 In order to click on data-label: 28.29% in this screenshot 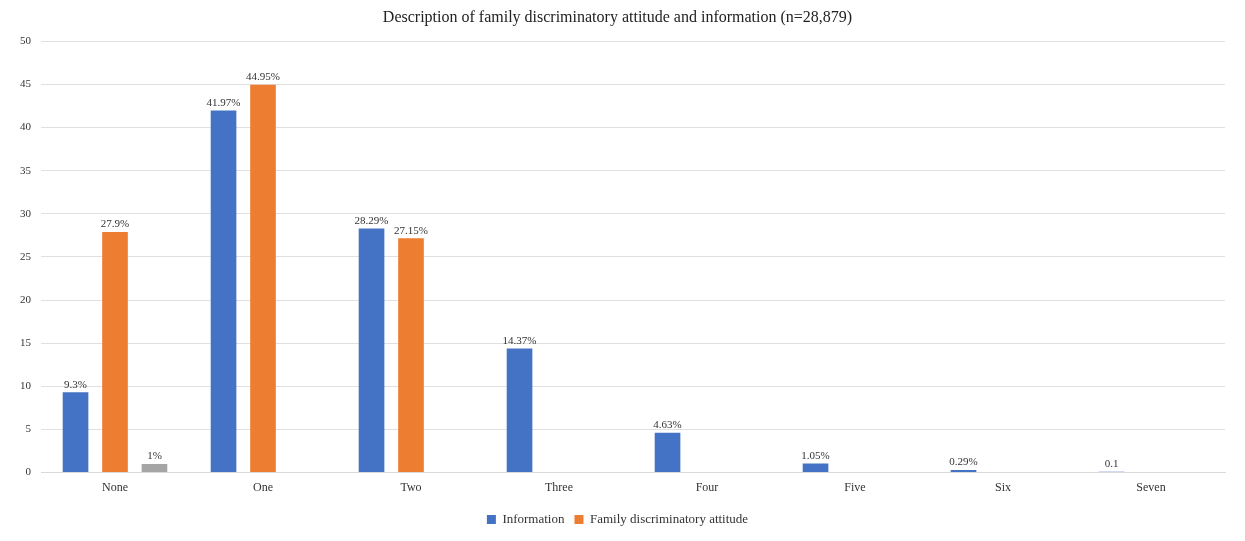, I will do `click(371, 219)`.